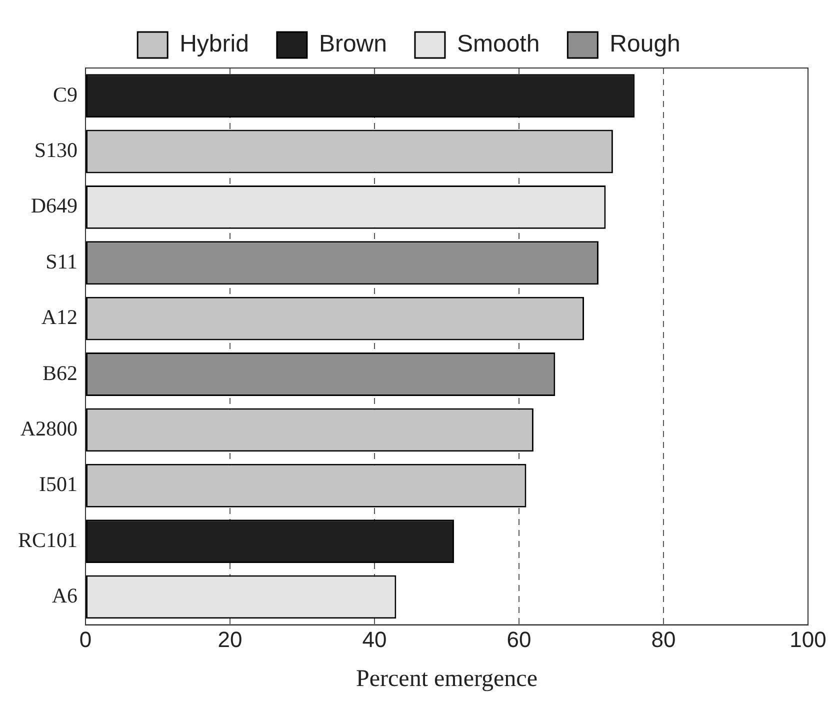 The height and width of the screenshot is (708, 838). I want to click on x-tick-label: 100, so click(808, 639).